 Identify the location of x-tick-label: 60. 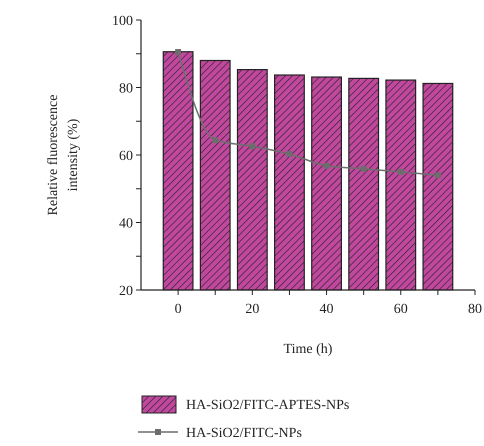
(401, 309).